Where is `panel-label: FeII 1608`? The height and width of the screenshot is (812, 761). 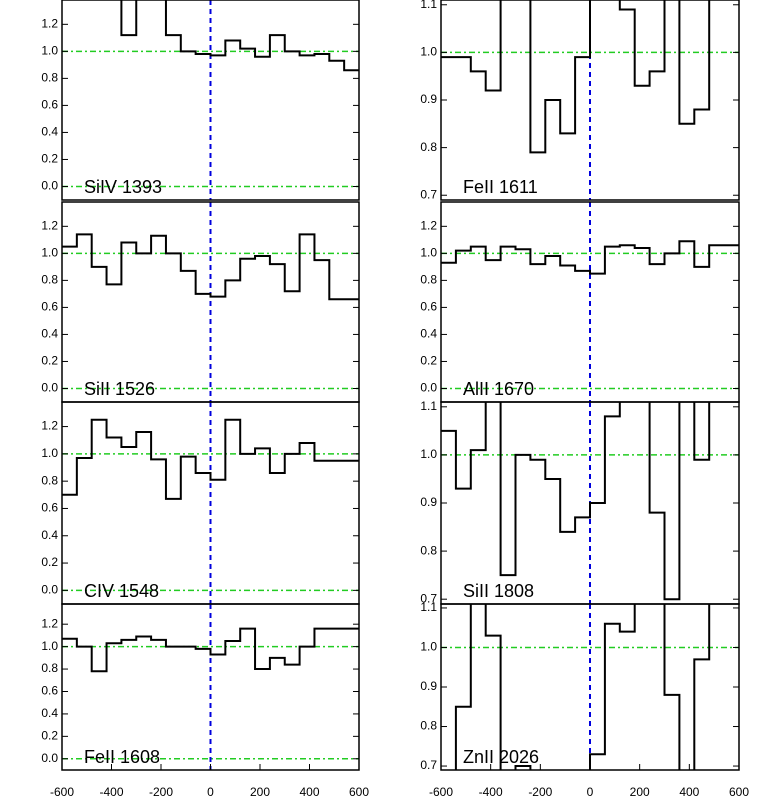 panel-label: FeII 1608 is located at coordinates (122, 757).